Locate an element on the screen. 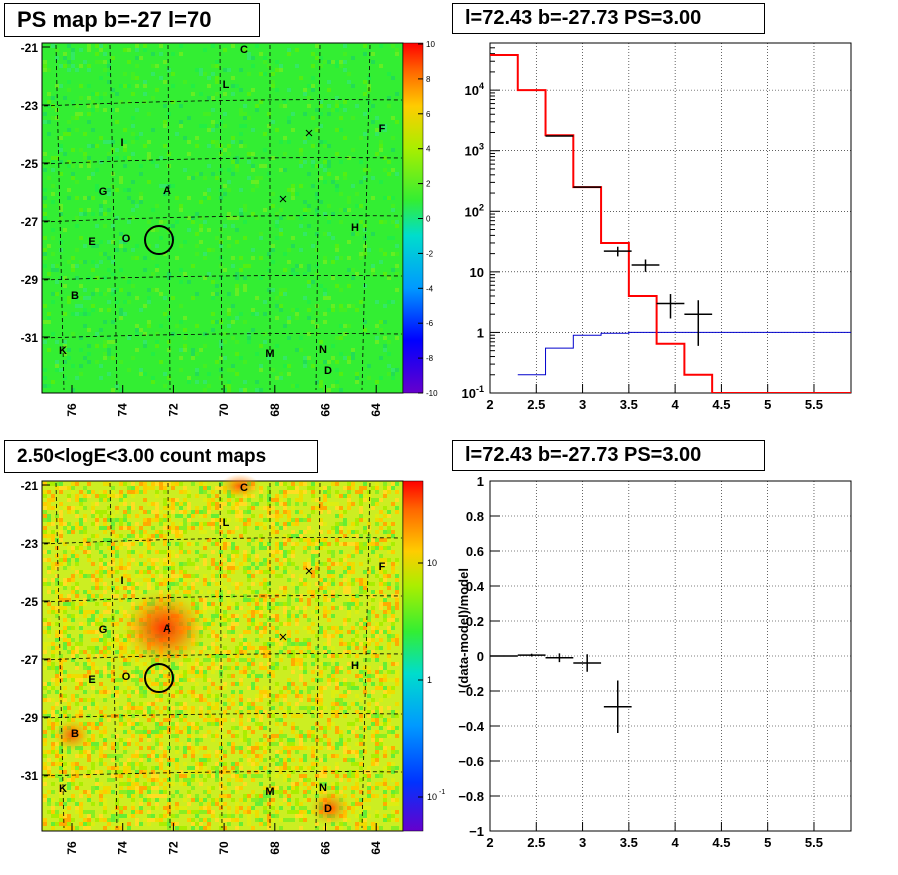 This screenshot has height=875, width=898. source-label-n: N is located at coordinates (323, 350).